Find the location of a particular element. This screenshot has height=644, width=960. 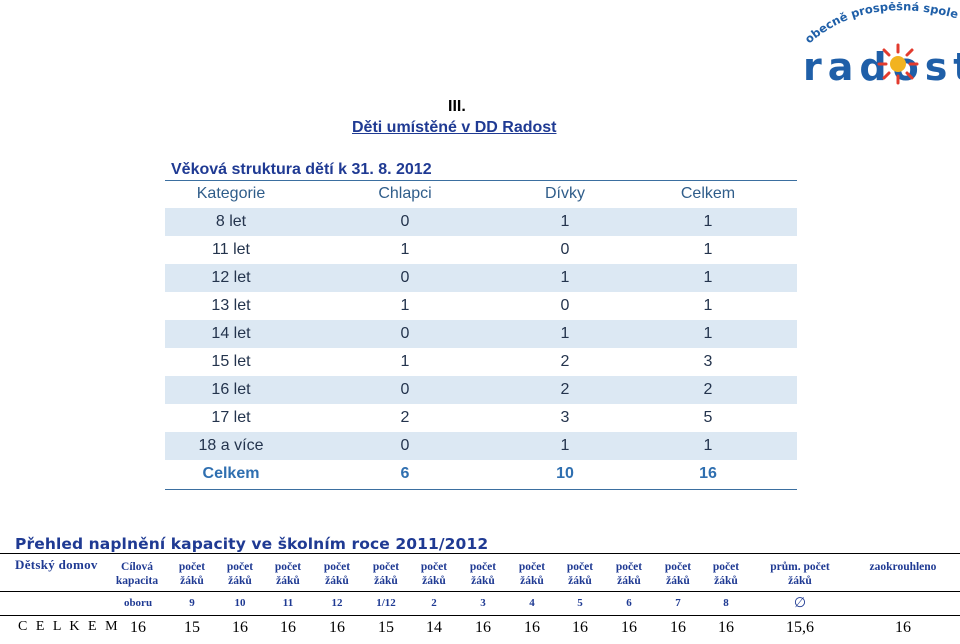

table-cell: 17 let is located at coordinates (231, 417).